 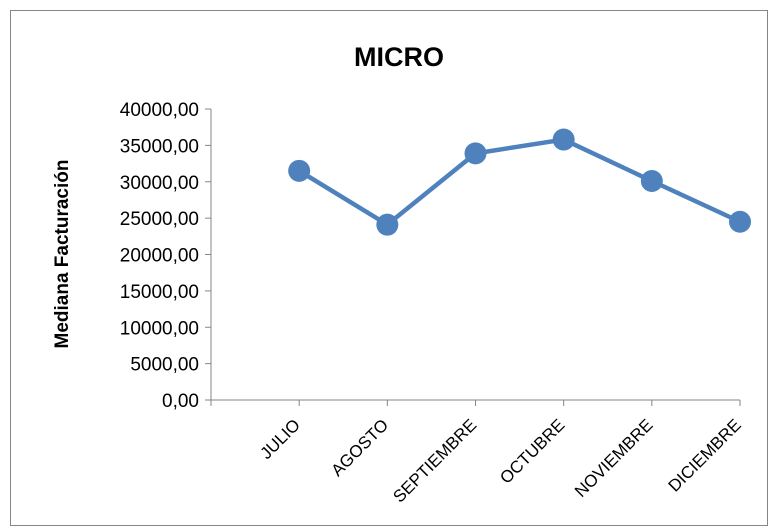 What do you see at coordinates (62, 254) in the screenshot?
I see `y-axis-label: Mediana Facturación` at bounding box center [62, 254].